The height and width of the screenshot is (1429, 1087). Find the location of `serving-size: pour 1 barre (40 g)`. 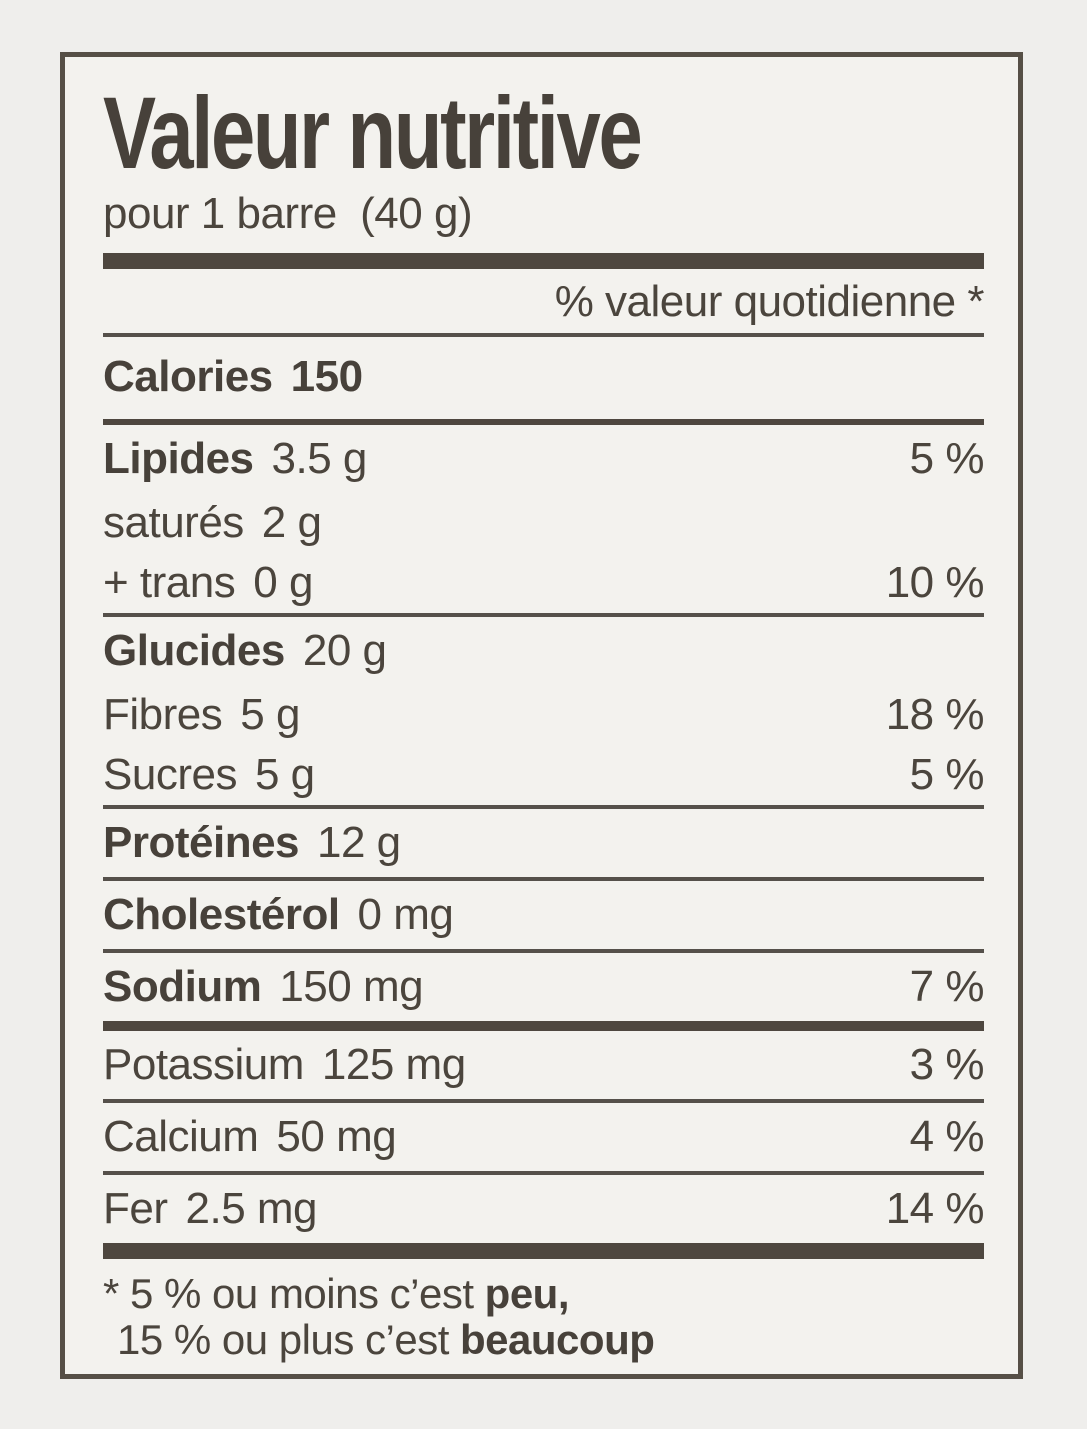

serving-size: pour 1 barre (40 g) is located at coordinates (288, 213).